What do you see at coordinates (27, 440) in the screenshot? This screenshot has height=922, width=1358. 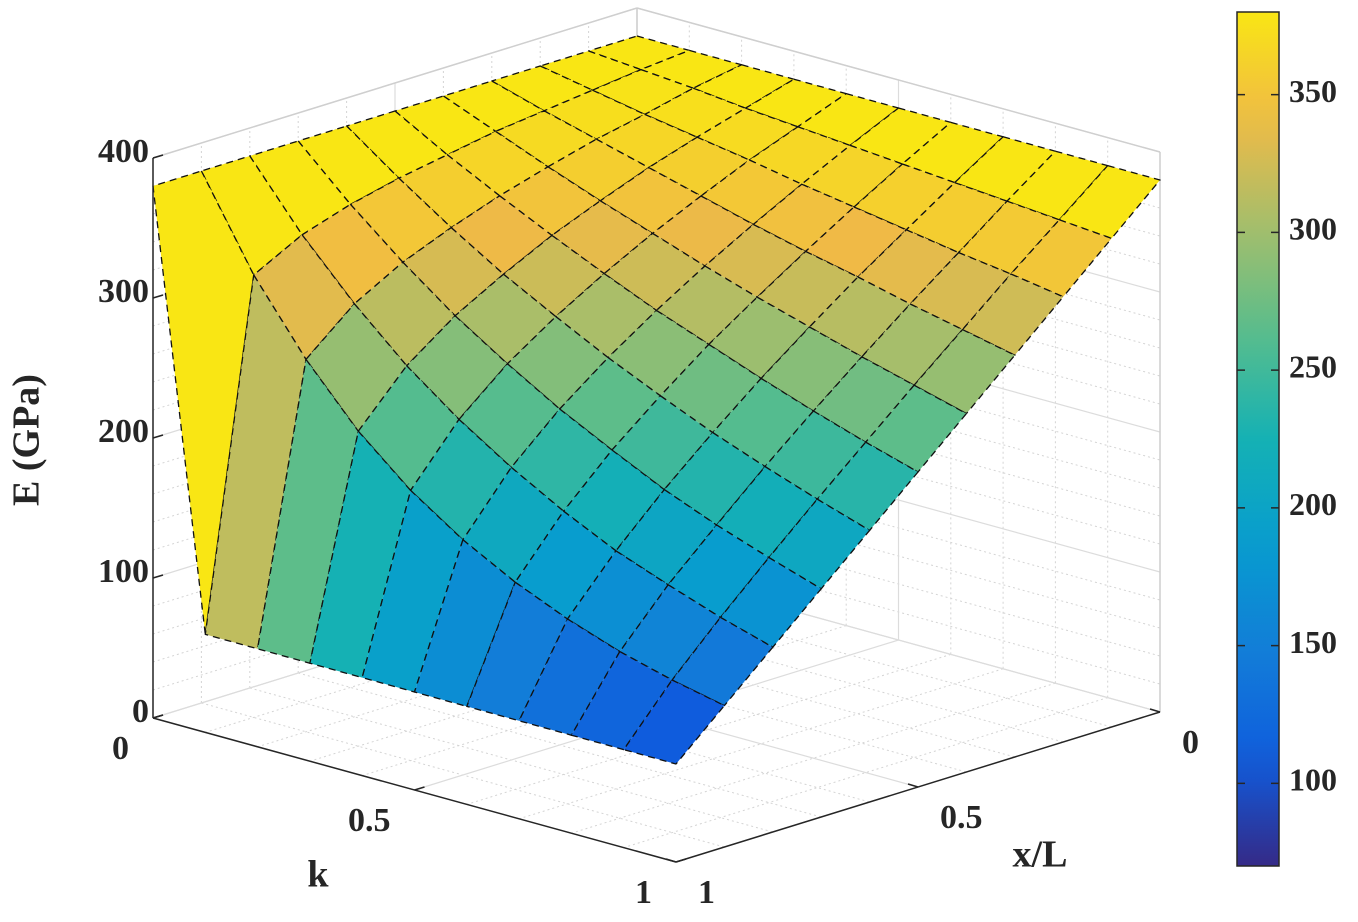 I see `z-axis-title: E (GPa)` at bounding box center [27, 440].